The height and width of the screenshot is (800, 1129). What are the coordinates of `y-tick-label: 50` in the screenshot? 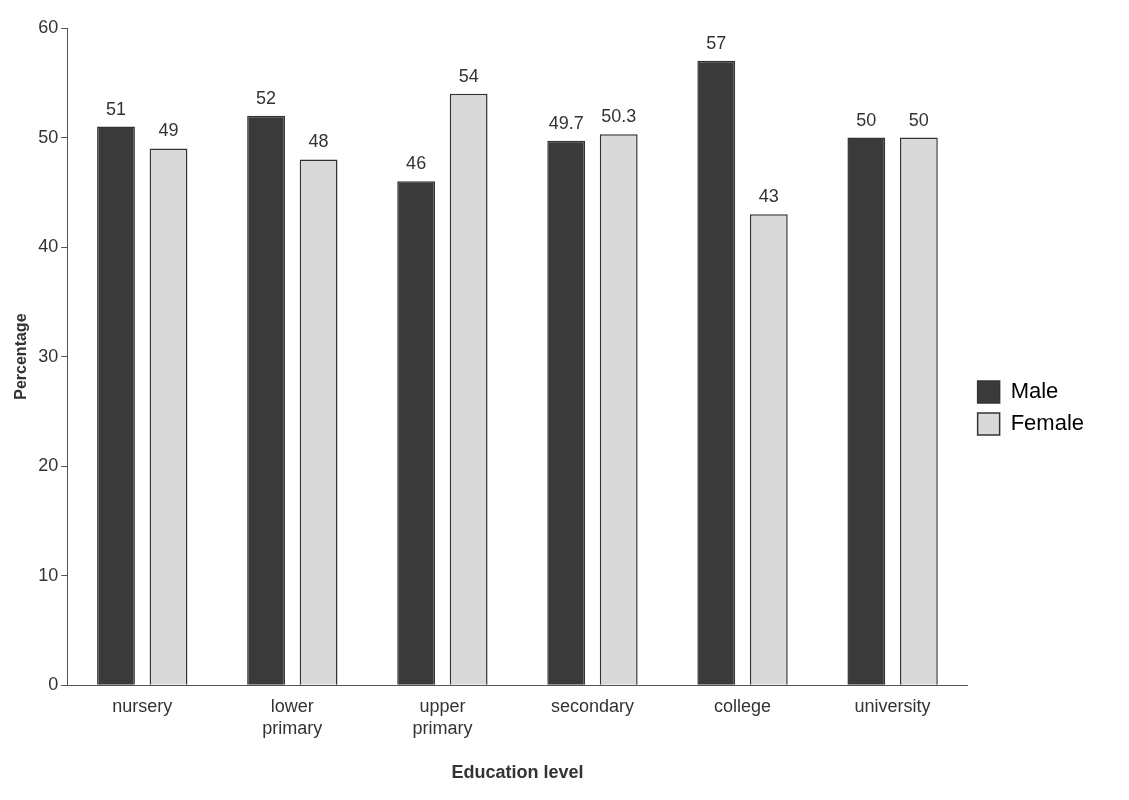 It's located at (48, 136).